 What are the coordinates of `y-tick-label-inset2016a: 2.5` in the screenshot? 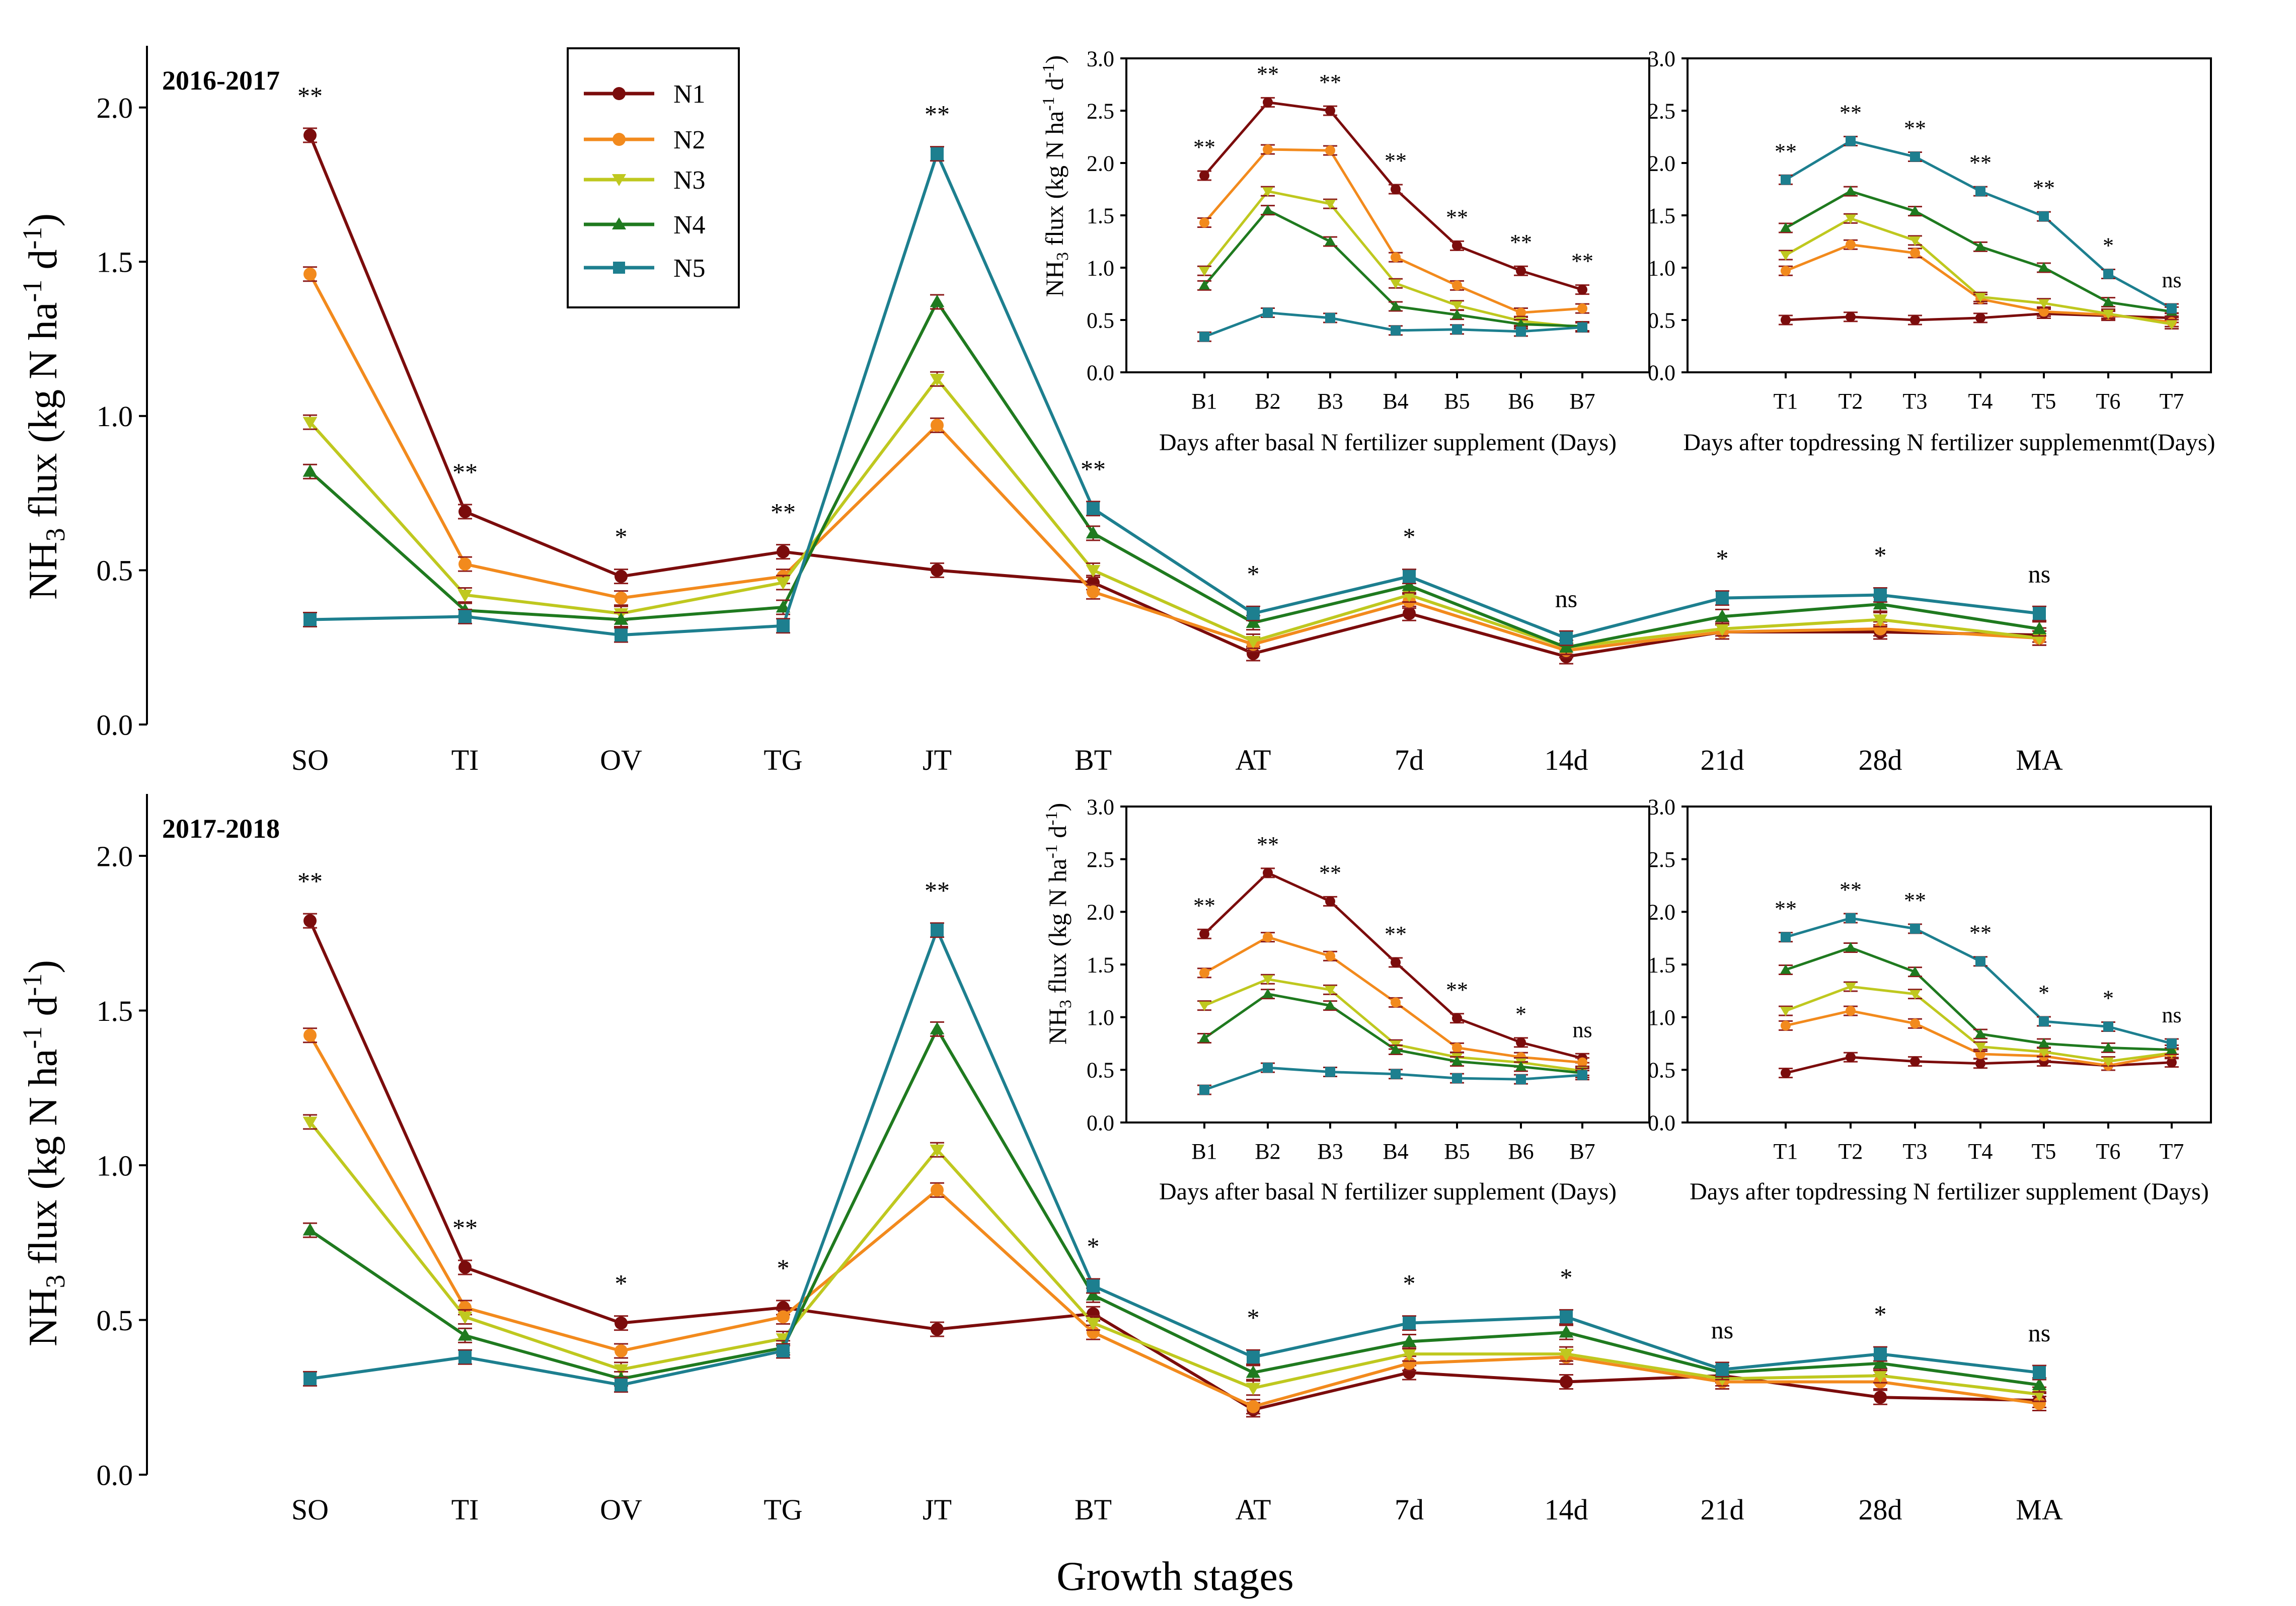 It's located at (1100, 111).